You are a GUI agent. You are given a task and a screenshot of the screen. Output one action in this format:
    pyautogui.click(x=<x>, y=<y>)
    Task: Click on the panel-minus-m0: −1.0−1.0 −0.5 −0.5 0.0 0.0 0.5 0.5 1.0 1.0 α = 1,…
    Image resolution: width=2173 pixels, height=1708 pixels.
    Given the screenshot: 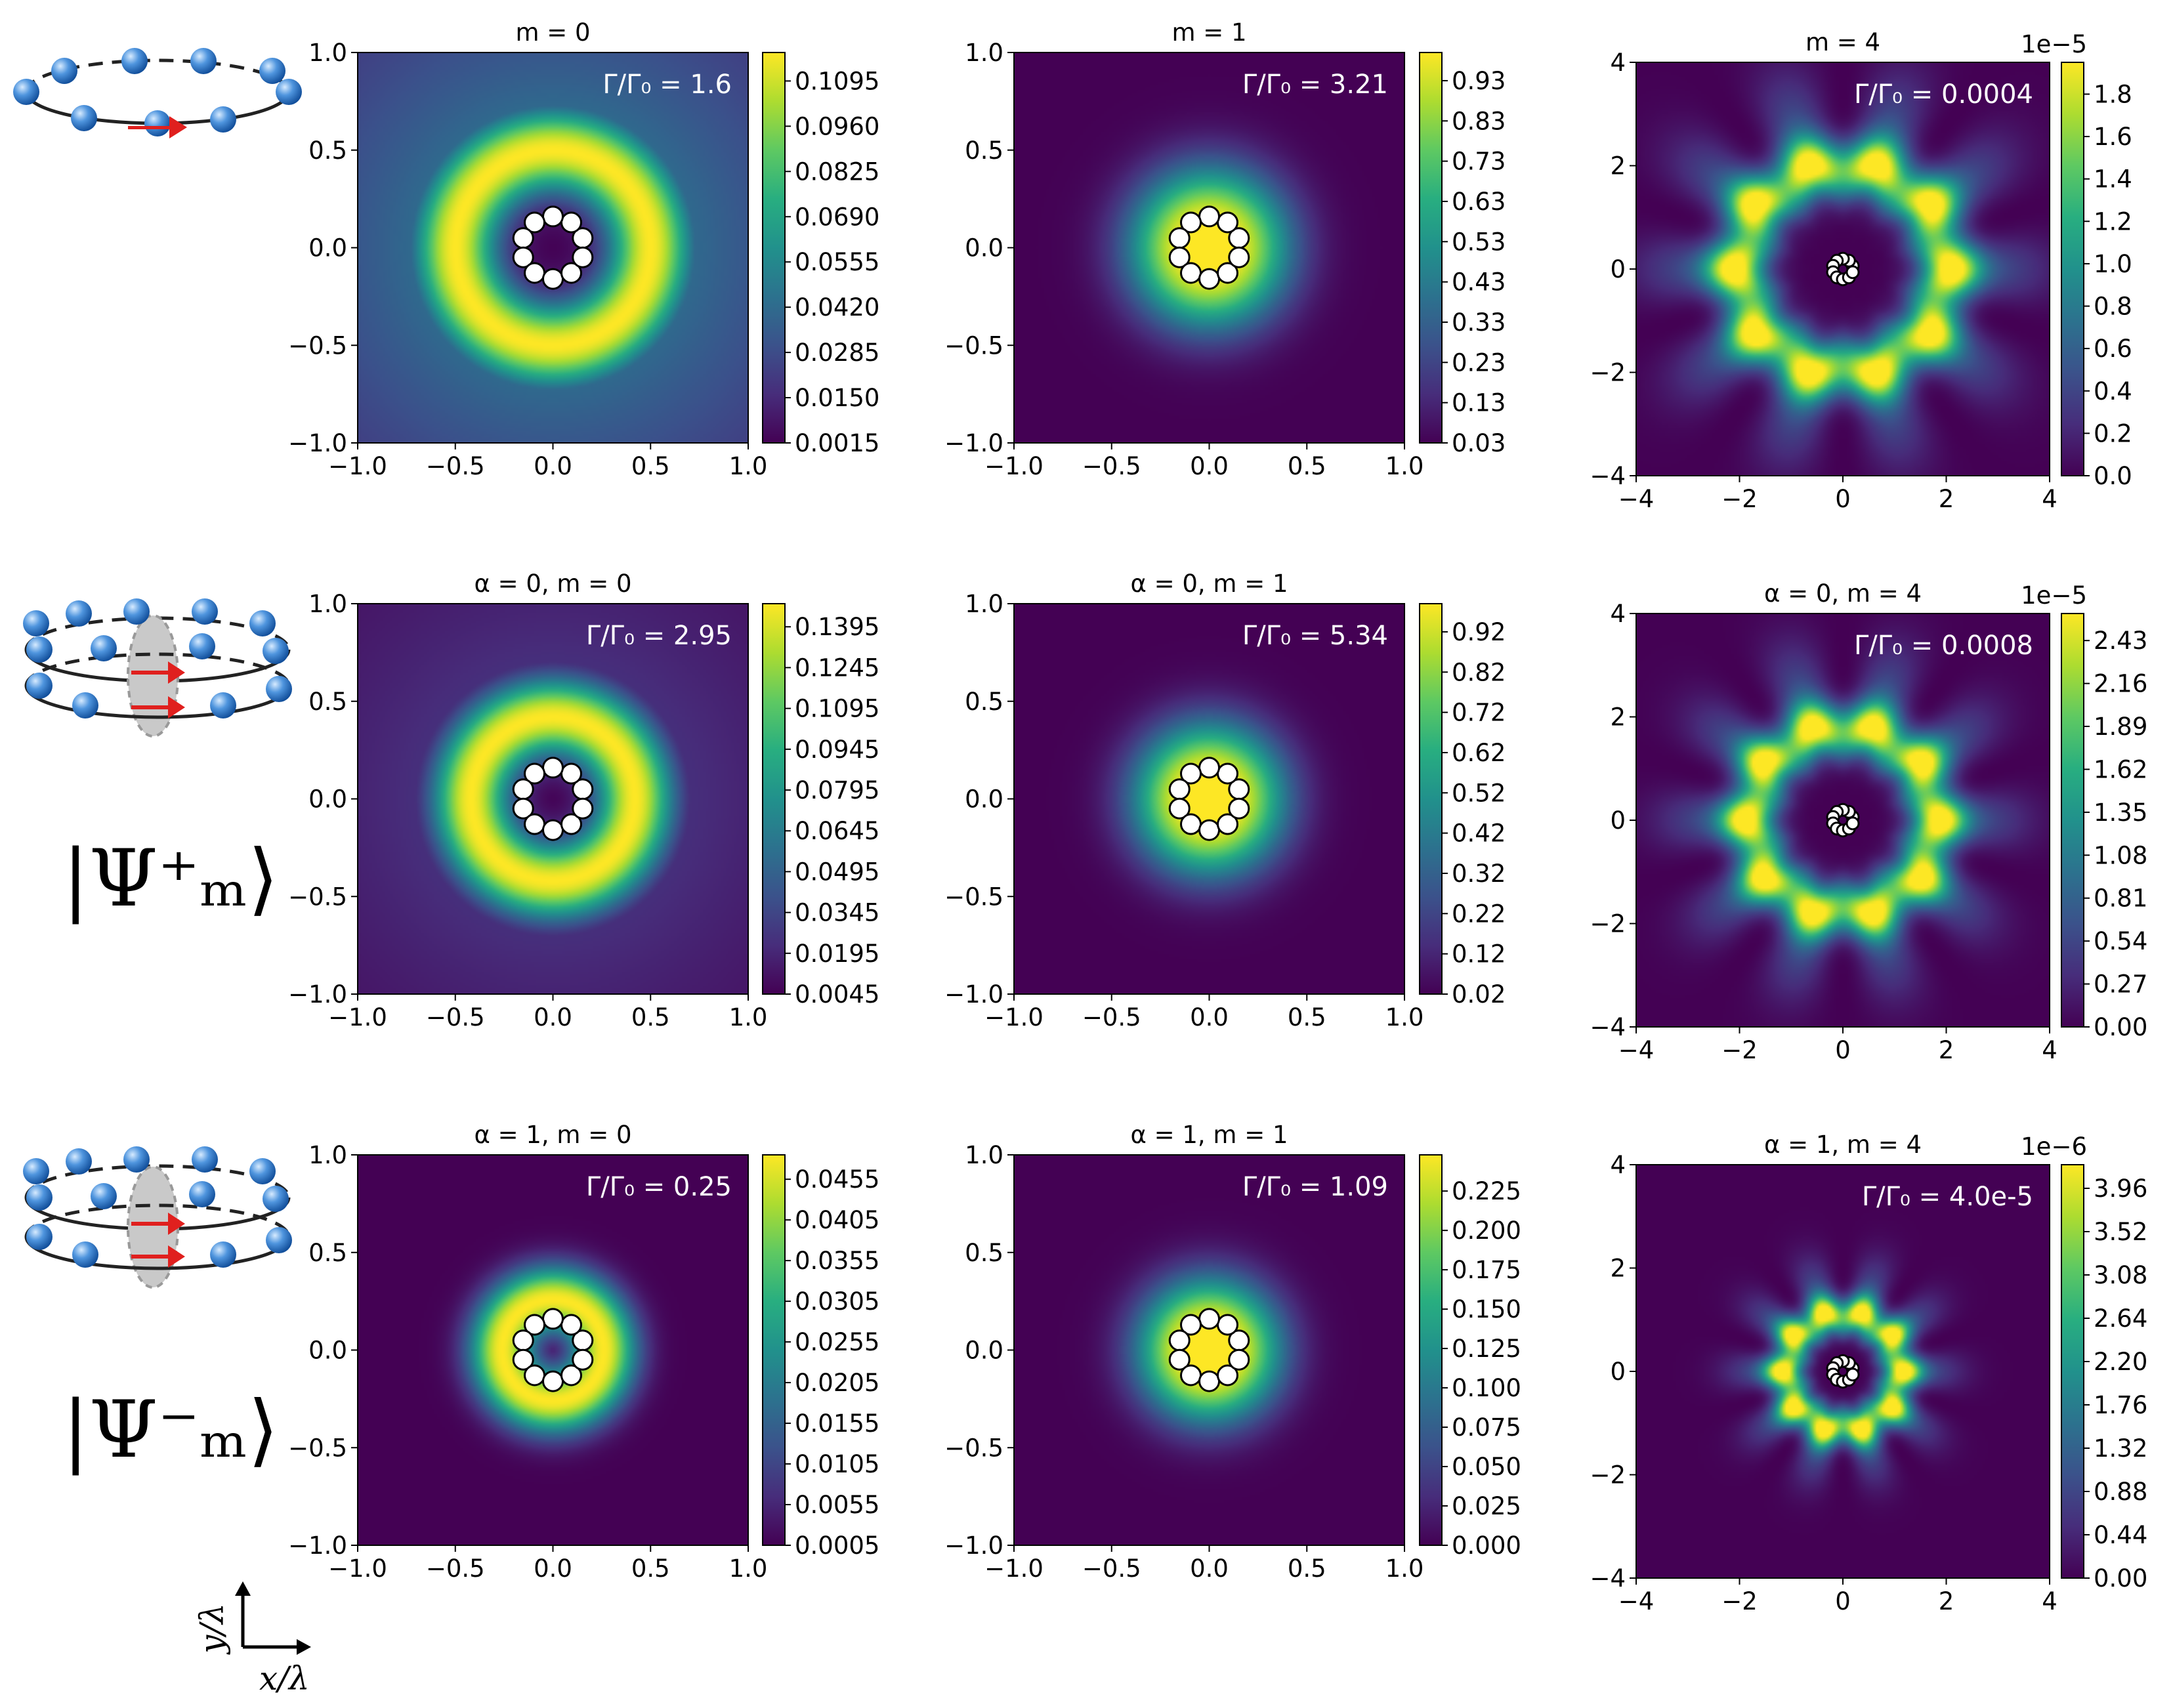 What is the action you would take?
    pyautogui.click(x=583, y=1352)
    